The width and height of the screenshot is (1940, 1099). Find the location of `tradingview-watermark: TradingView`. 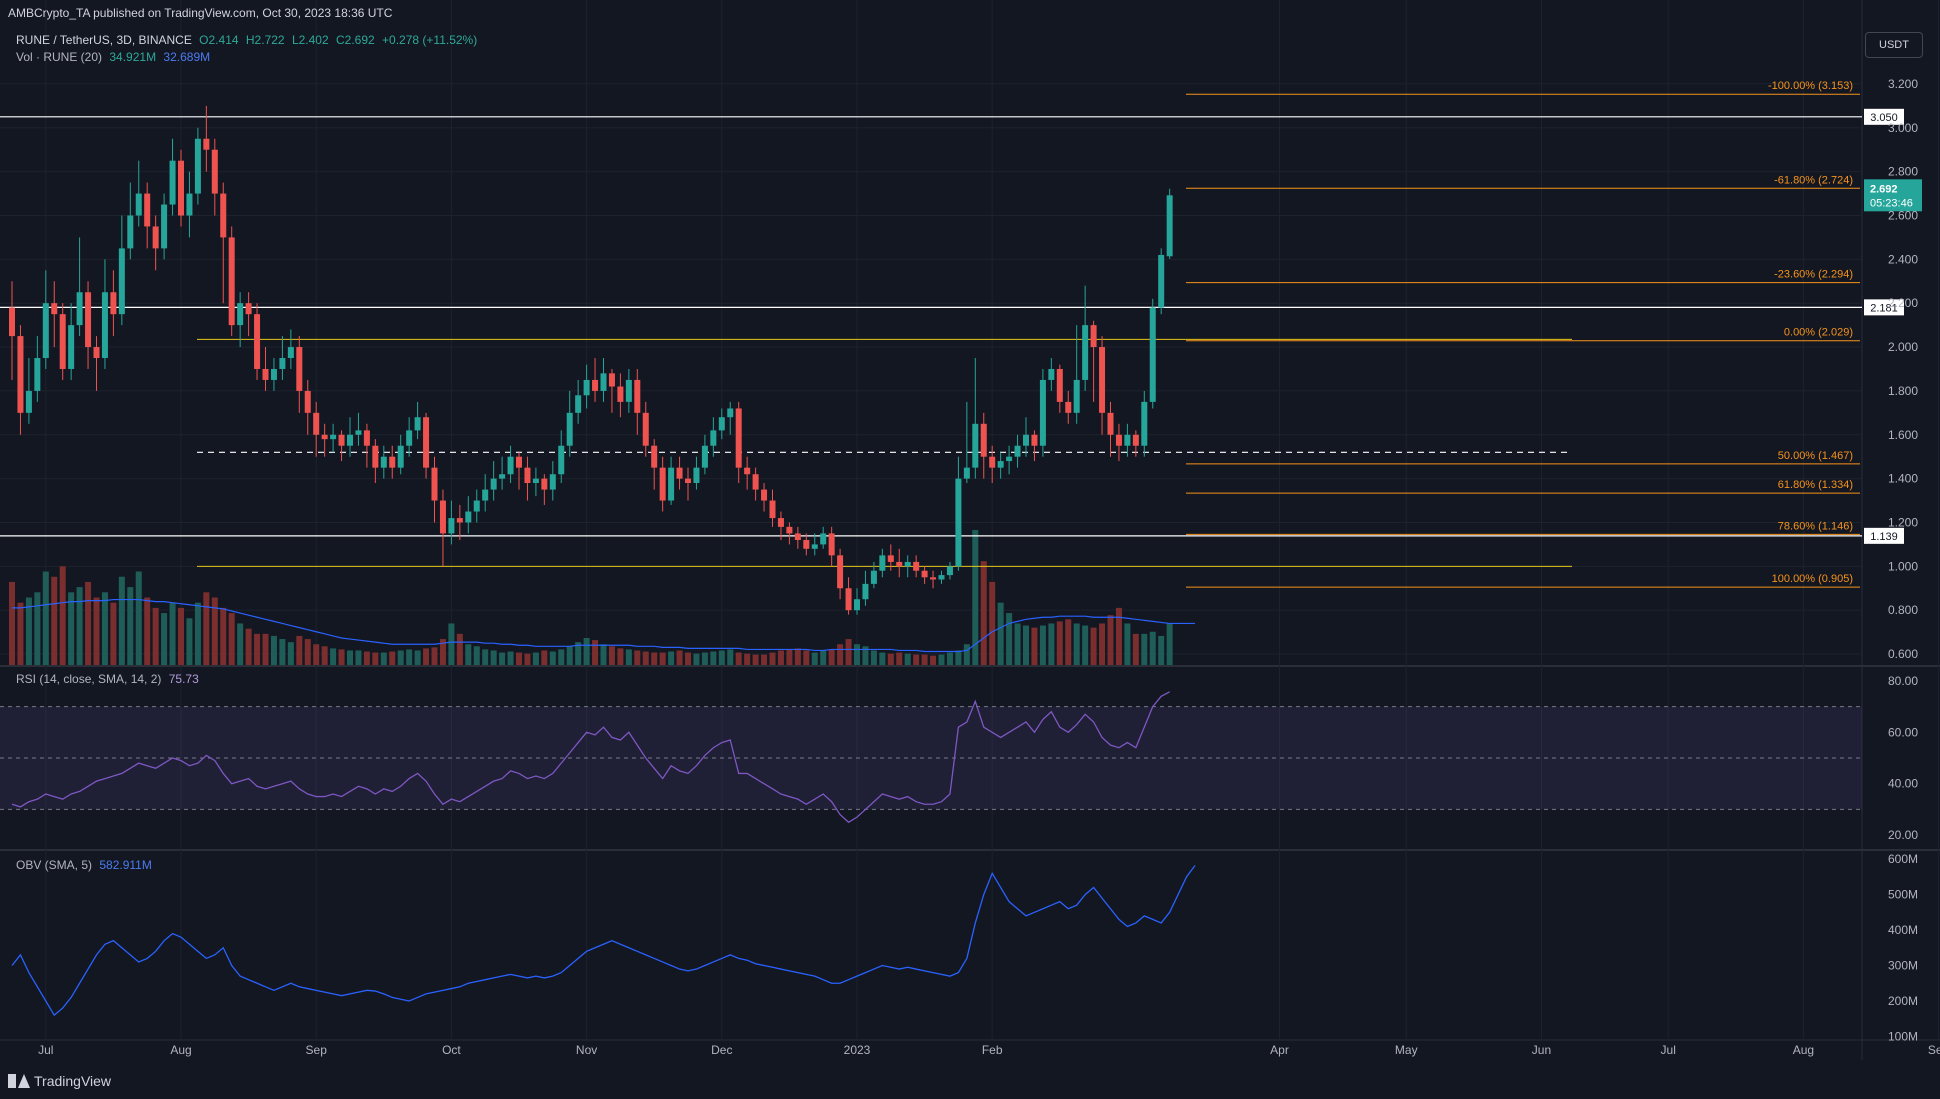

tradingview-watermark: TradingView is located at coordinates (59, 1081).